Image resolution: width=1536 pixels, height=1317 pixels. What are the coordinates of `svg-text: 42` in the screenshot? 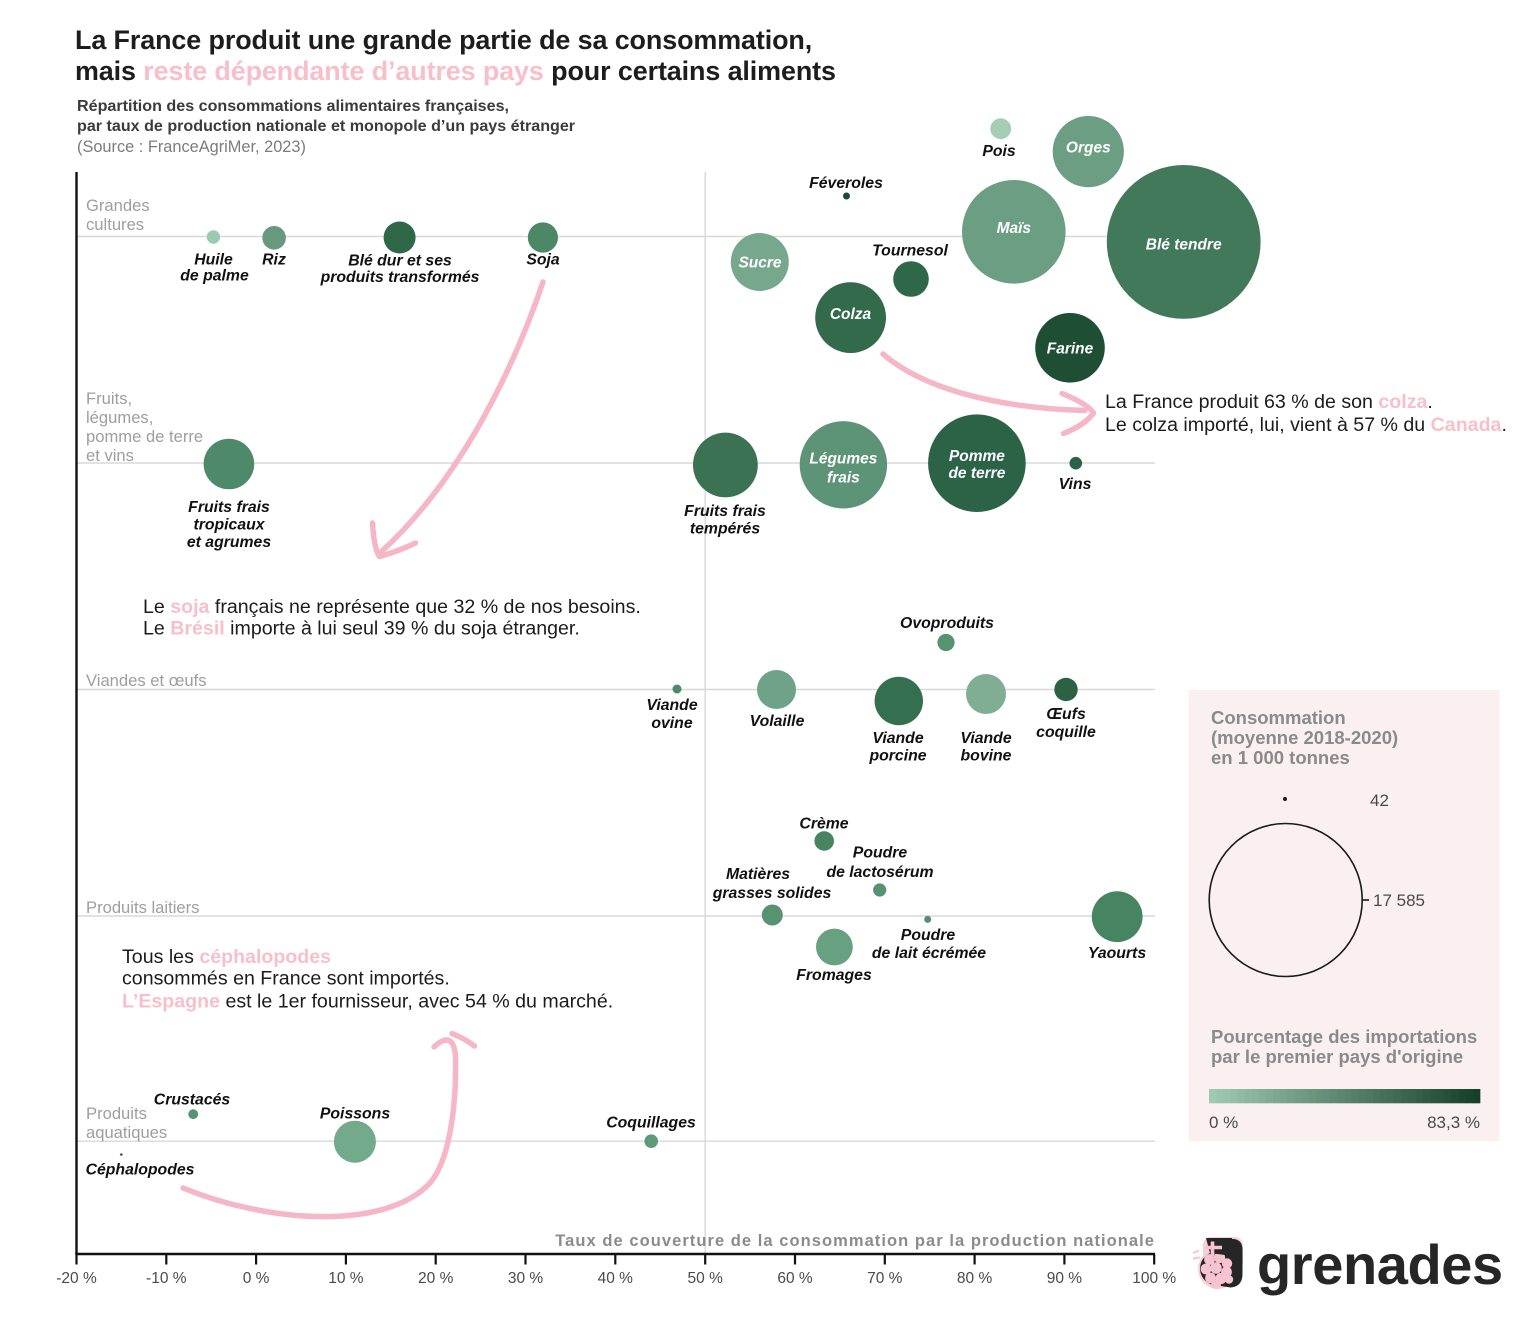 It's located at (1379, 800).